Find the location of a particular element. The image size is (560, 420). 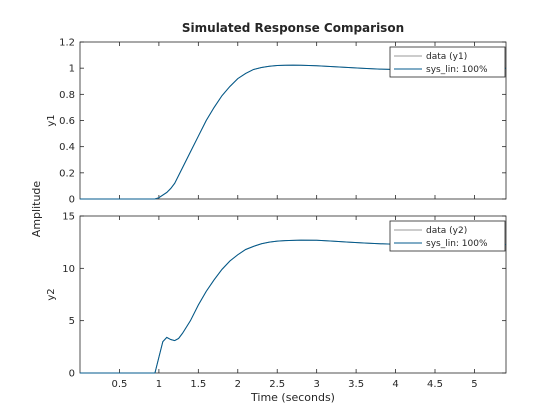

y-tick-label: 0.8 is located at coordinates (67, 95).